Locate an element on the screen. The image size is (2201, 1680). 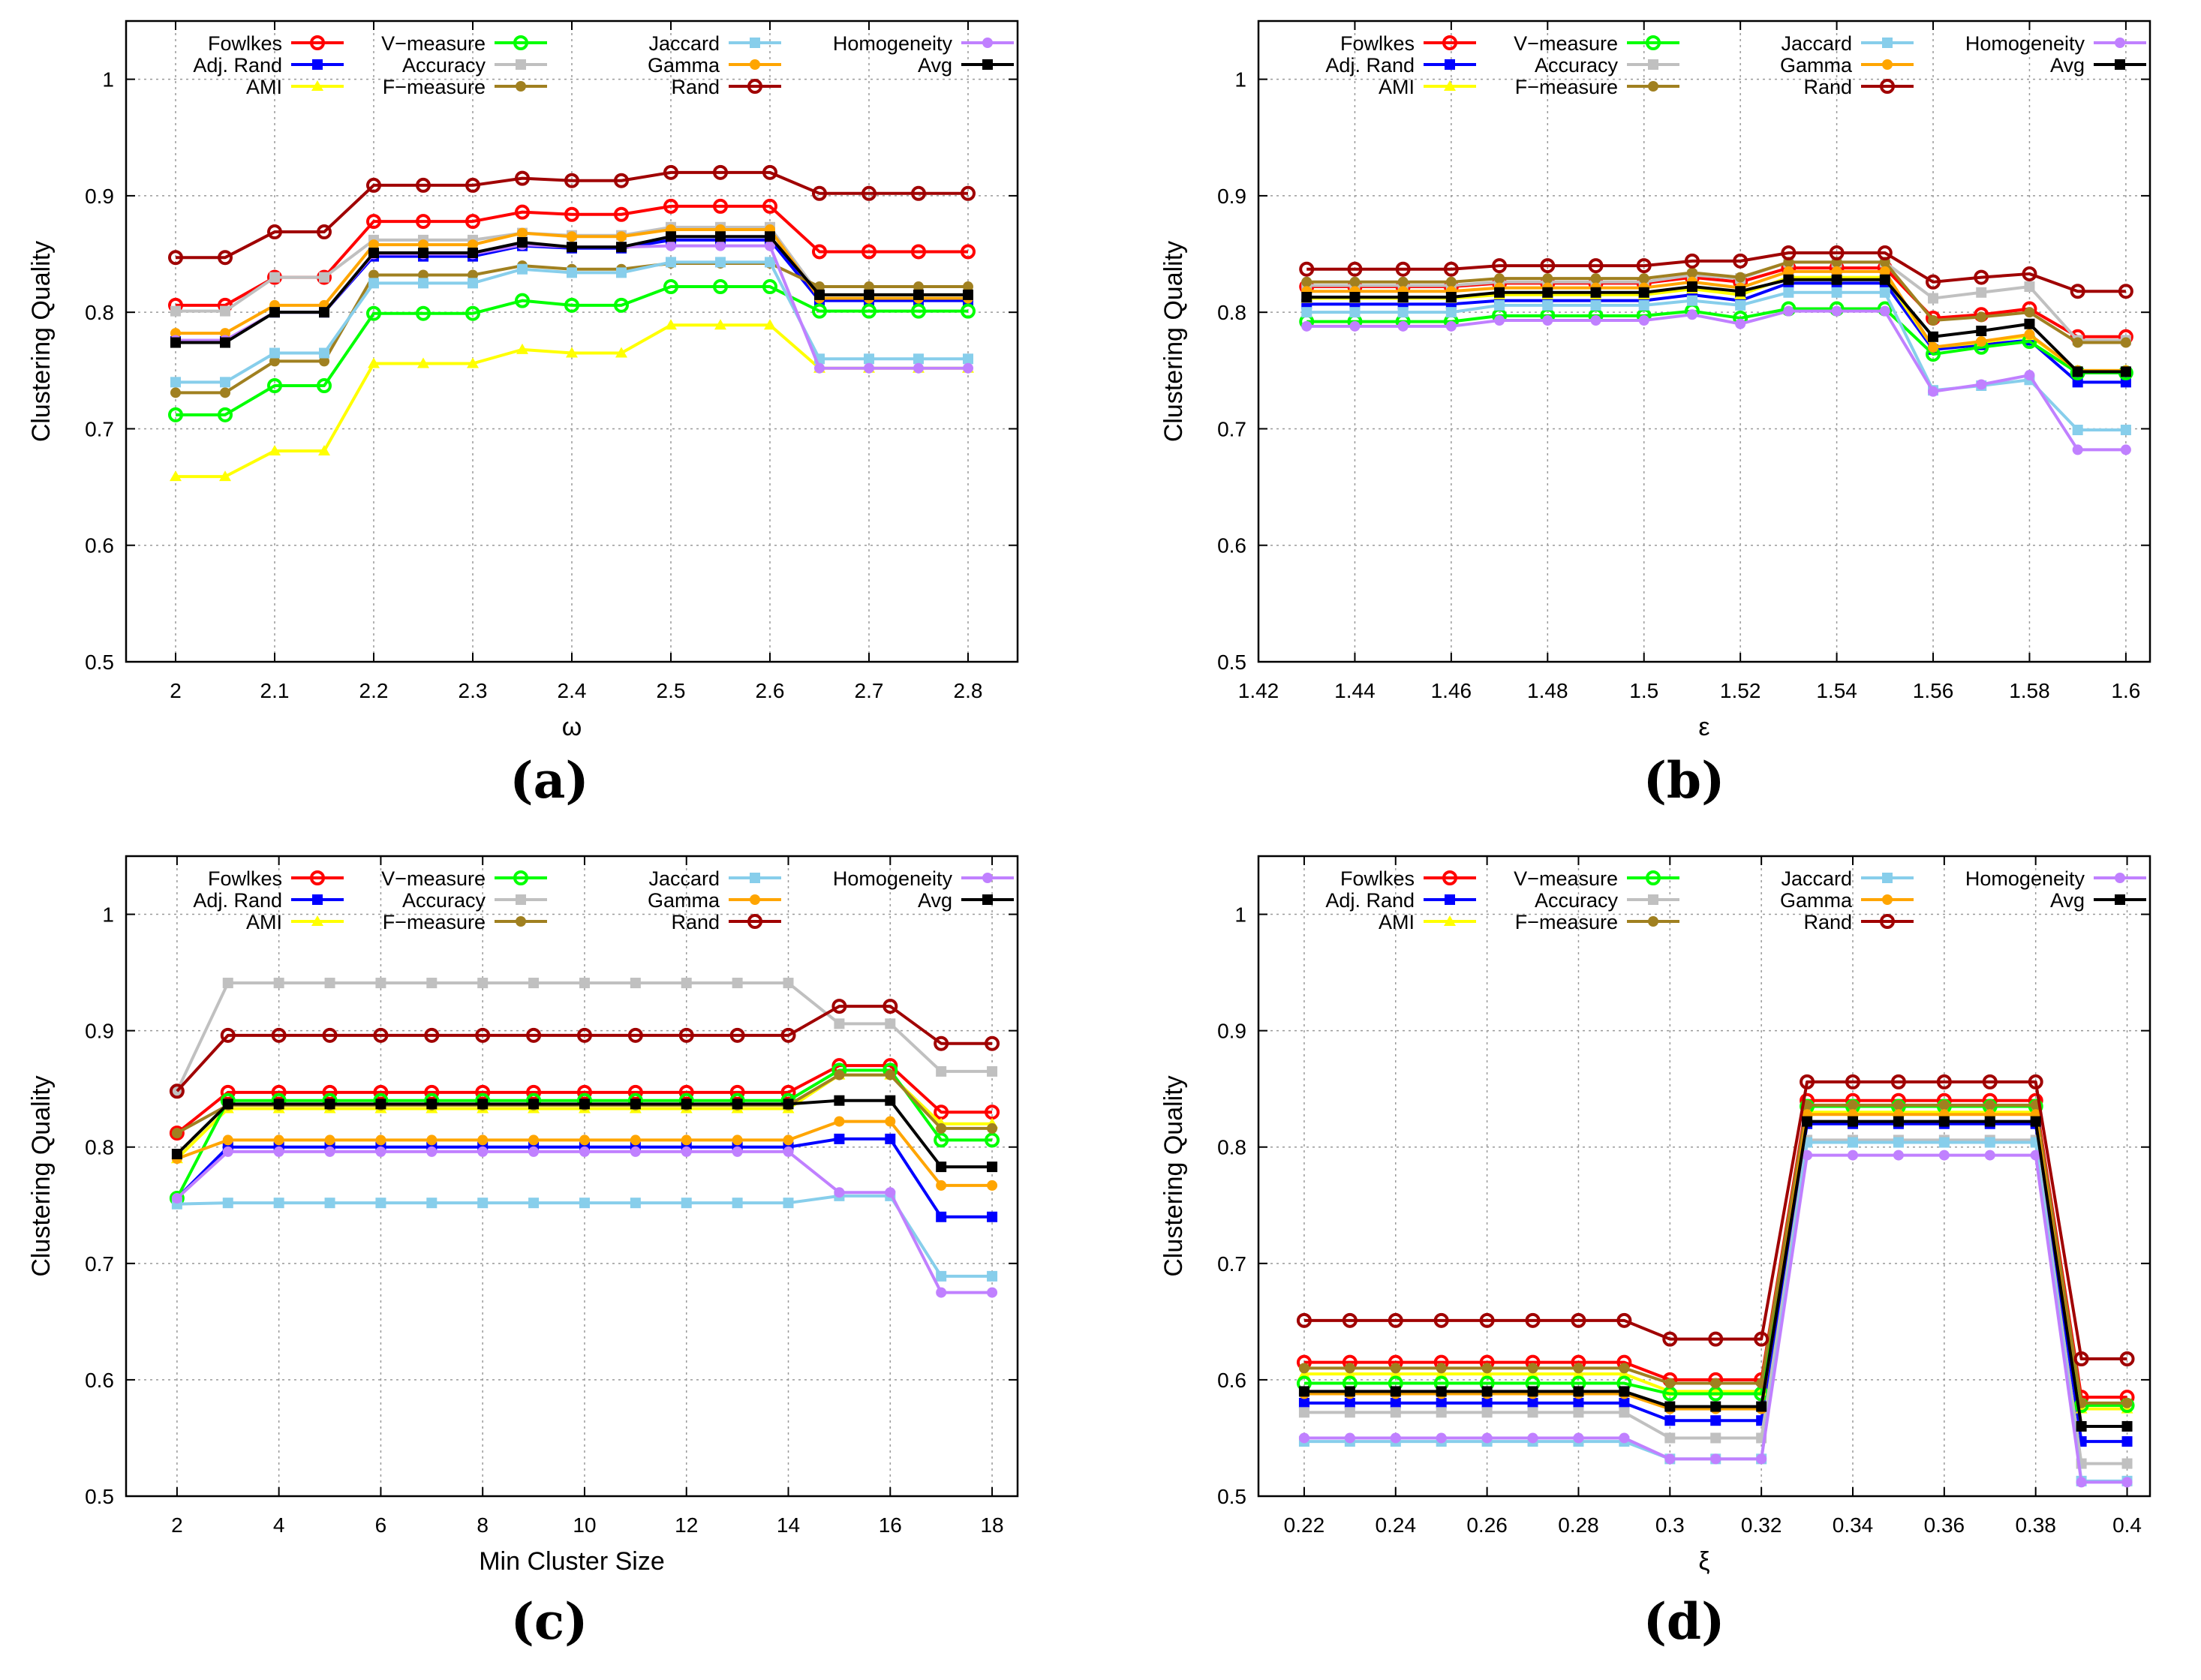
x-tick-label: 0.34 is located at coordinates (1853, 1525).